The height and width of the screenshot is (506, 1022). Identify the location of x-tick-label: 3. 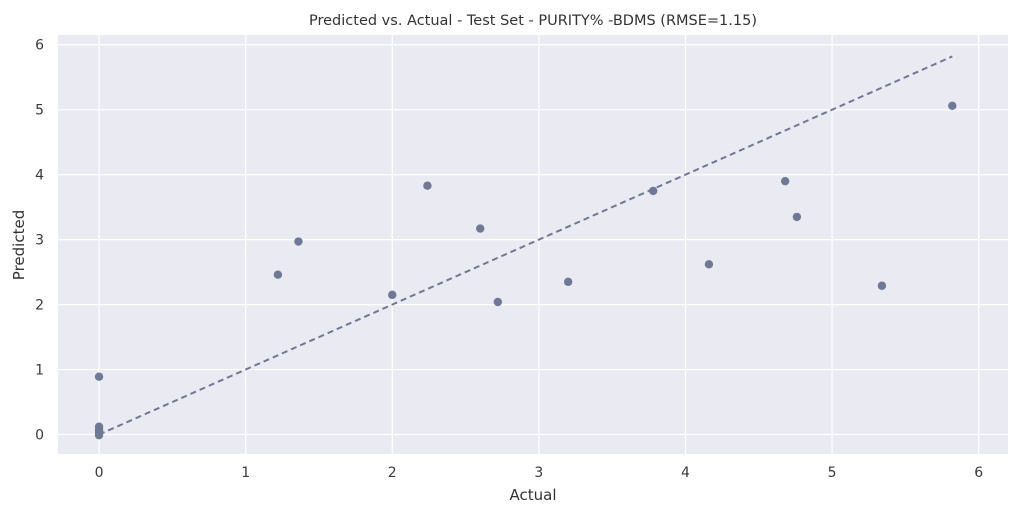
(538, 473).